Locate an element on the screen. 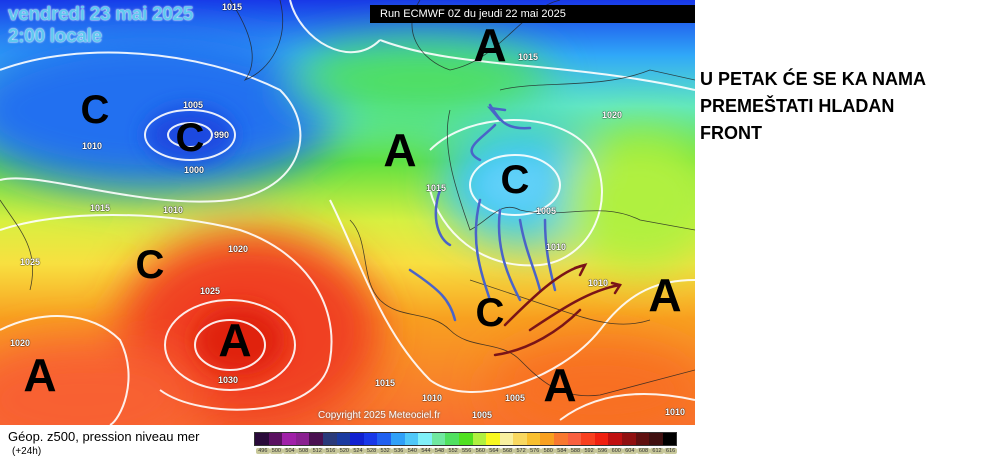 The image size is (1000, 462). color-scale-value: 572 is located at coordinates (521, 451).